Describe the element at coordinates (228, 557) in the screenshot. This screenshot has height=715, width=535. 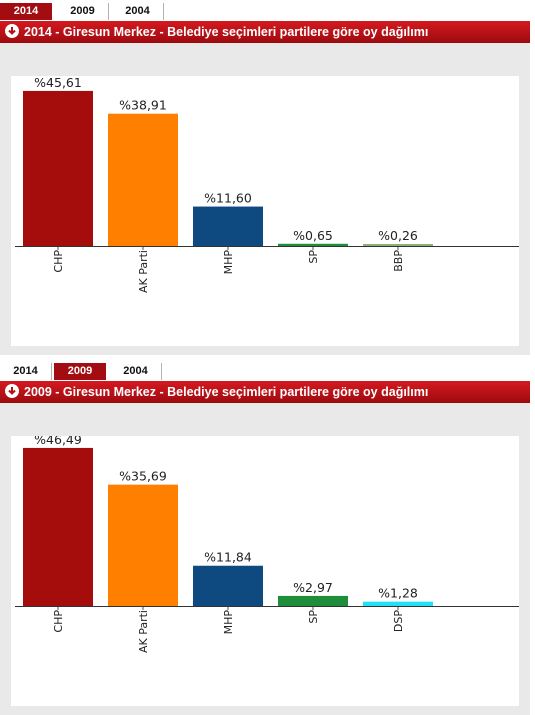
I see `bar-value-label: %11,84` at that location.